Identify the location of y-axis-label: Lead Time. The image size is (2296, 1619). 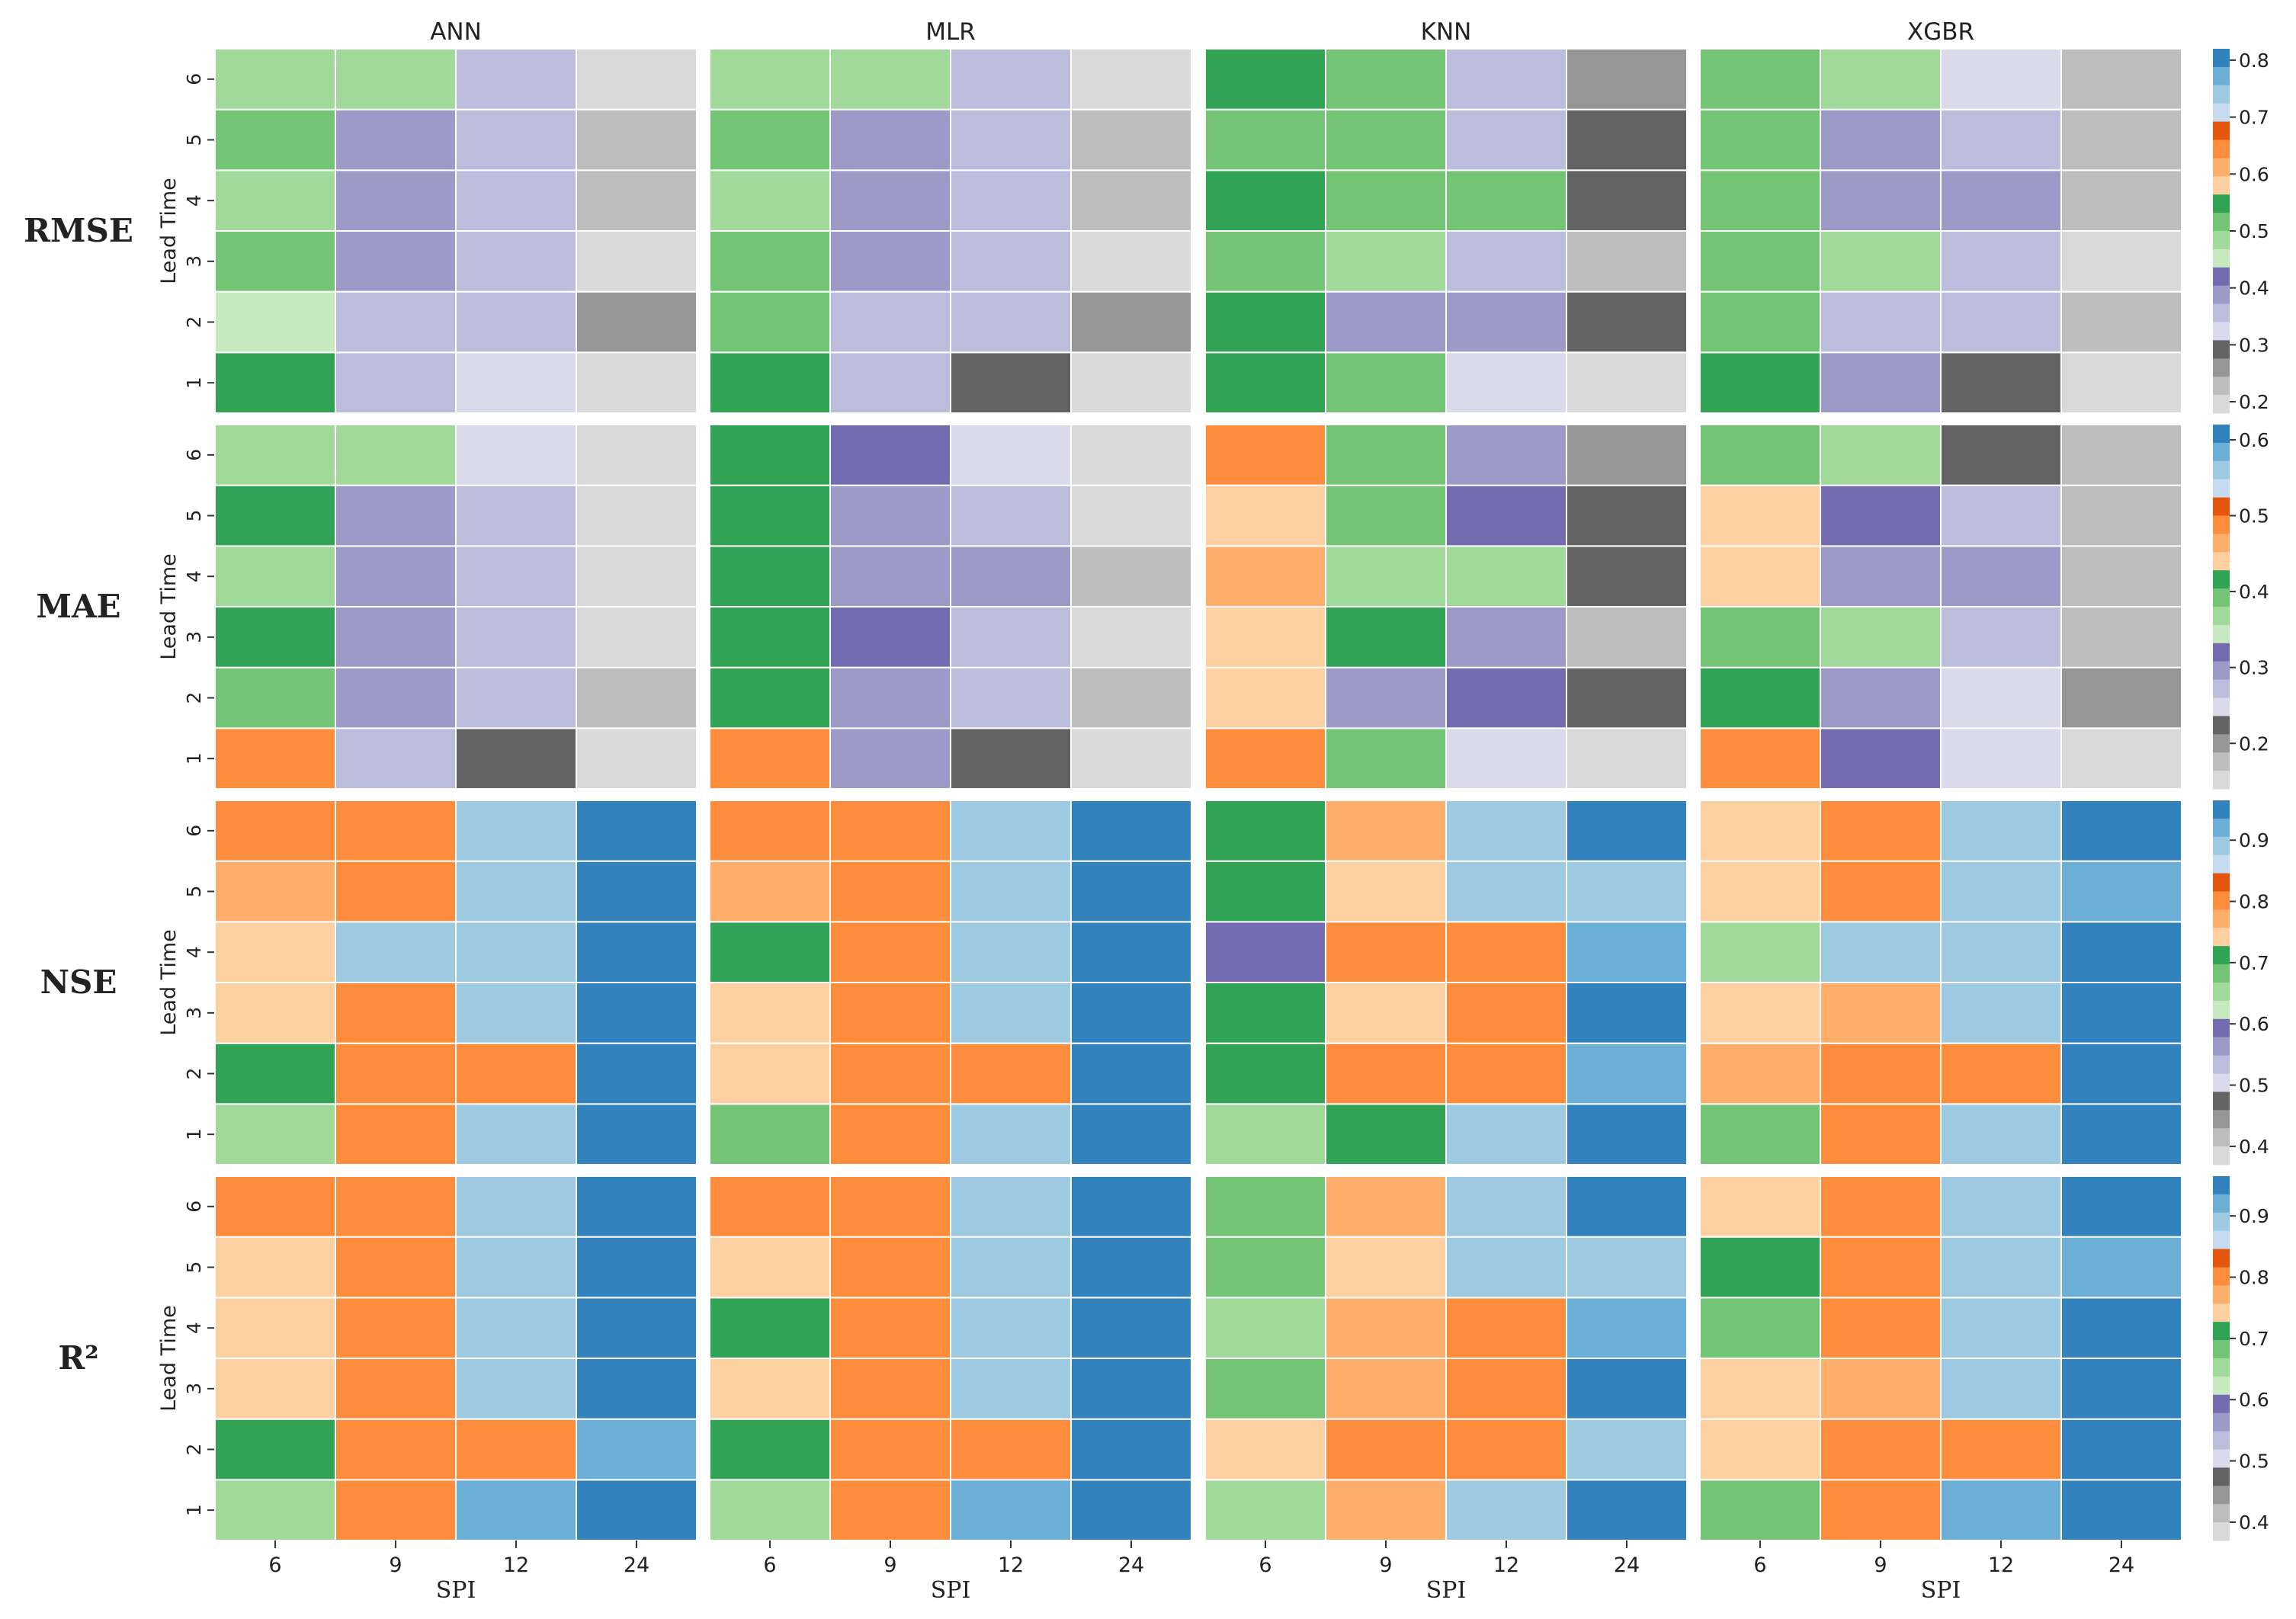
(169, 982).